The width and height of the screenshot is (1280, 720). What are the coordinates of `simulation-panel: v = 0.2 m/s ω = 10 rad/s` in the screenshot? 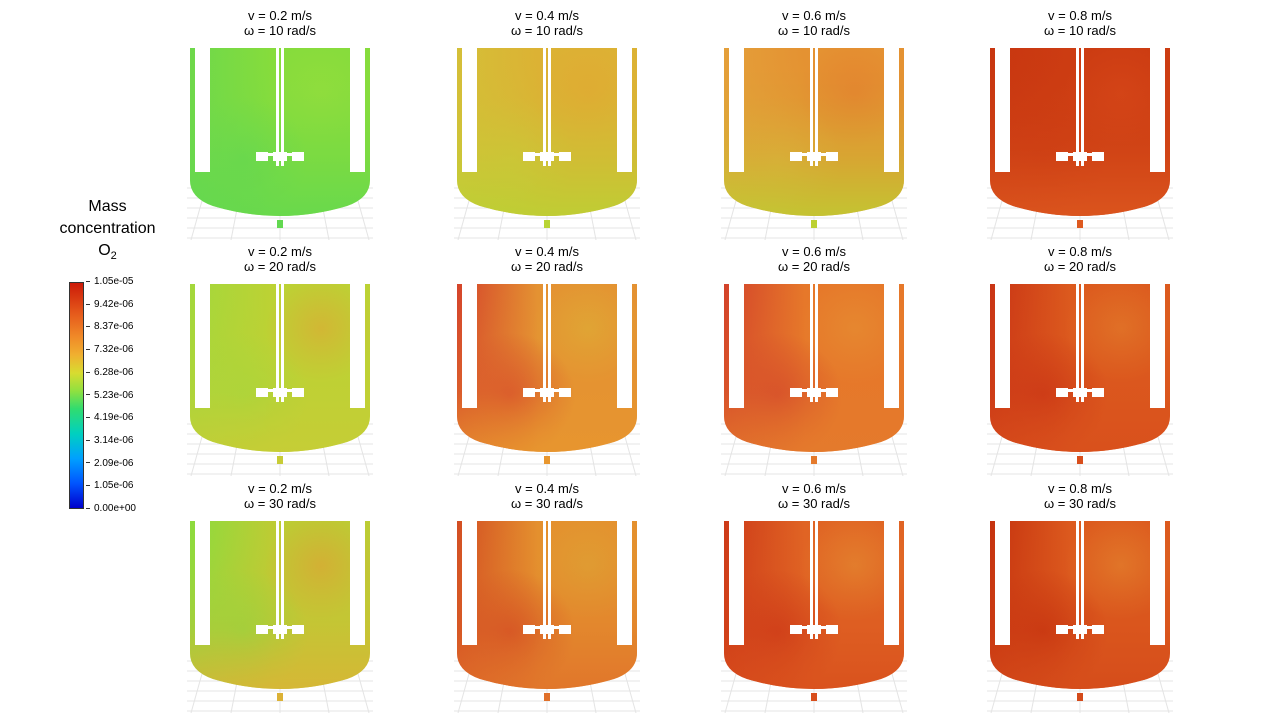 It's located at (280, 124).